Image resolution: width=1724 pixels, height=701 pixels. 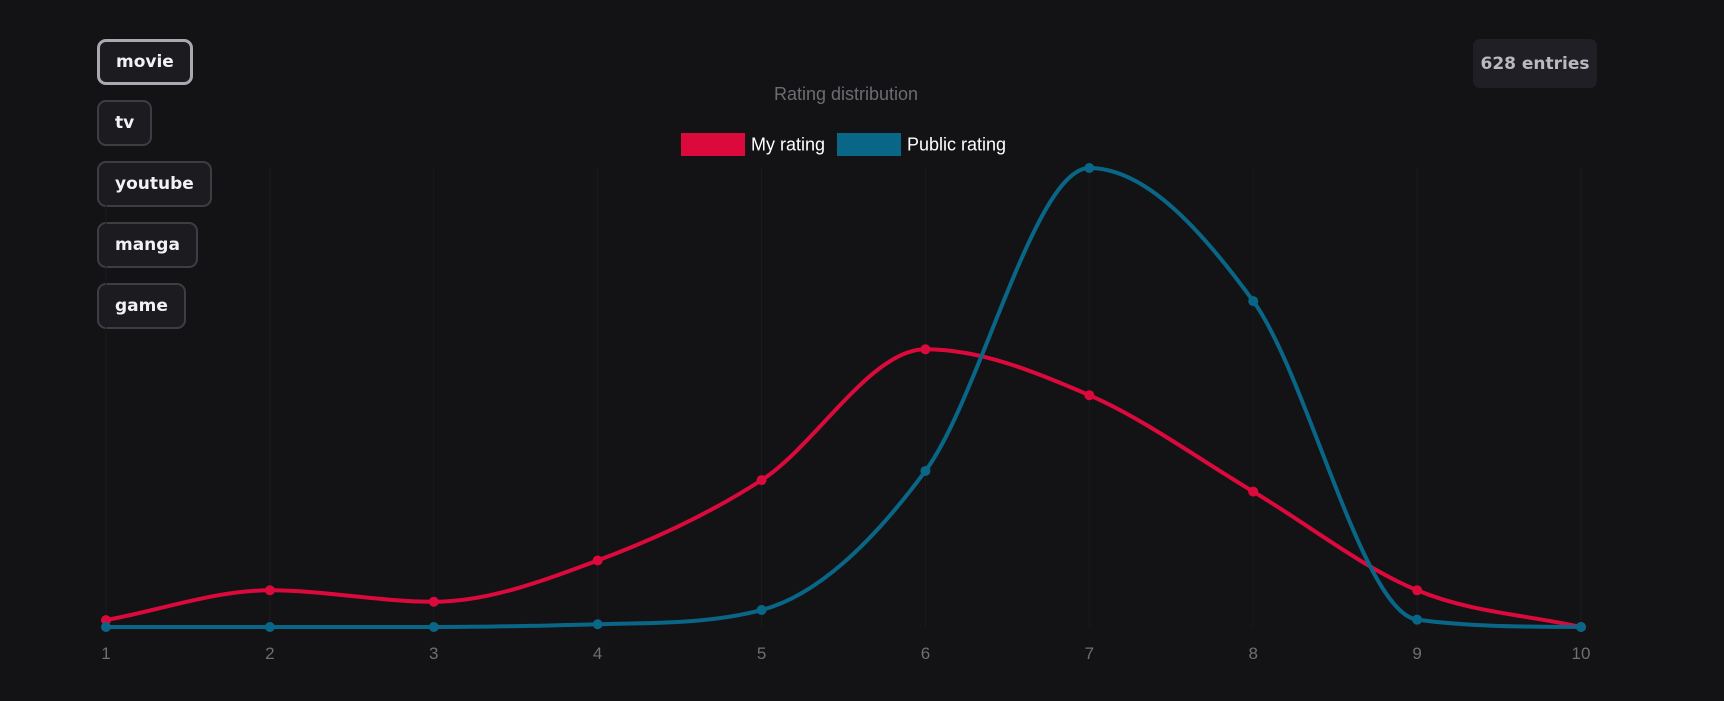 What do you see at coordinates (1535, 63) in the screenshot?
I see `entries-count-badge: 628 entries` at bounding box center [1535, 63].